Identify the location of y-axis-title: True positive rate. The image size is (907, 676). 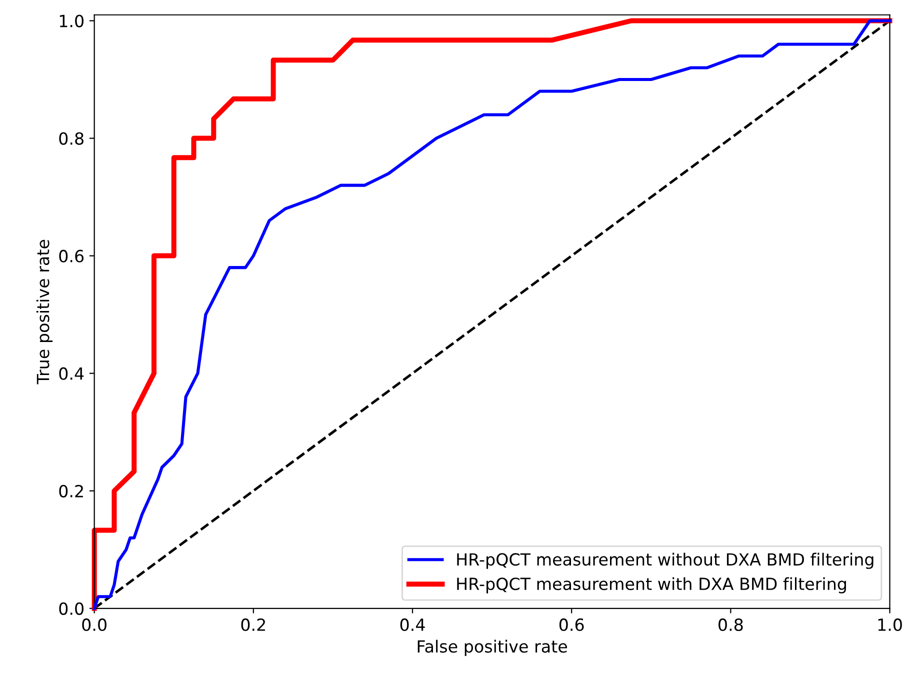
(44, 312).